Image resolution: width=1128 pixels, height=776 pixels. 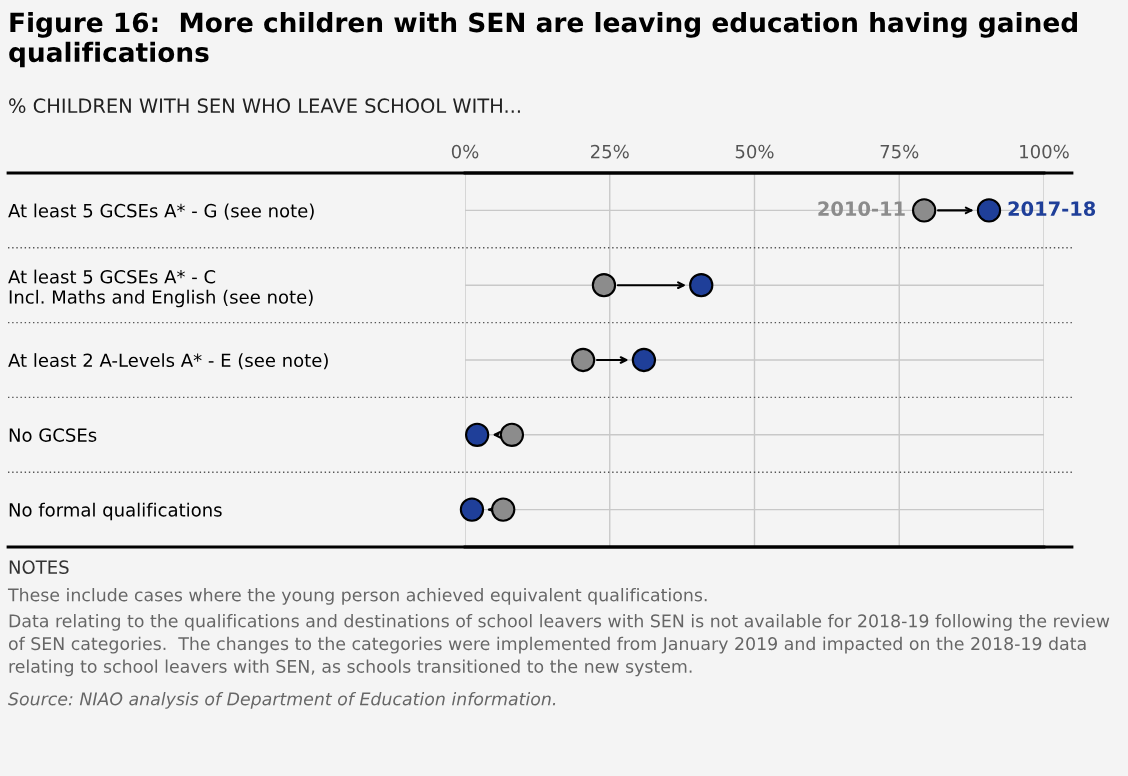 I want to click on y-tick-label: At least 5 GCSEs A* - G (see note), so click(x=161, y=211).